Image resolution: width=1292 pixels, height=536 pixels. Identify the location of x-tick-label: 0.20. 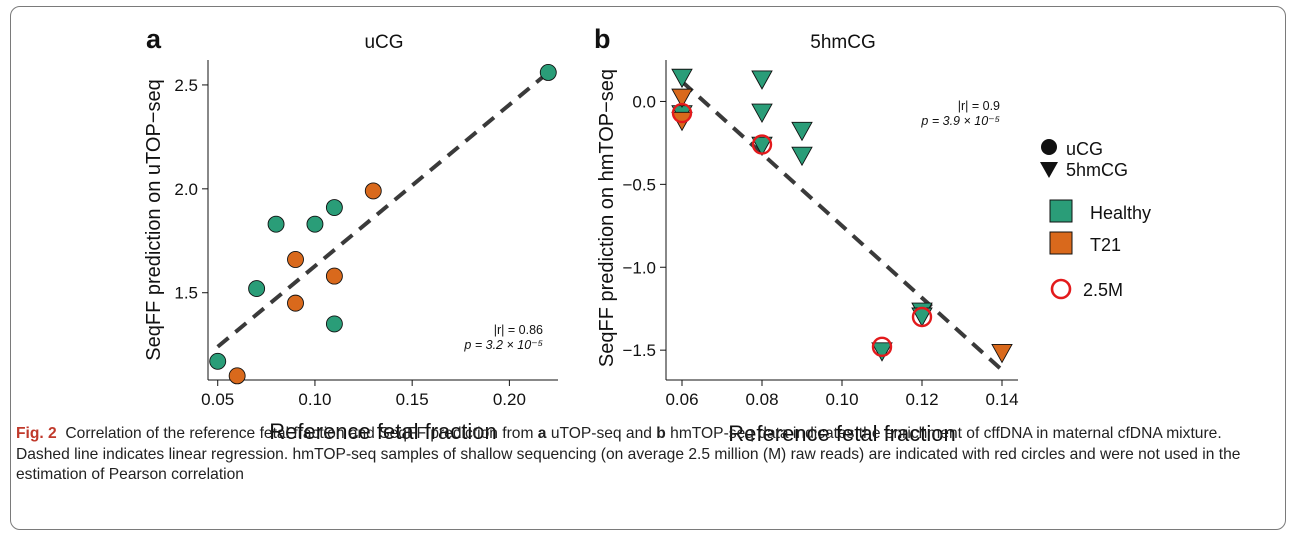
(509, 399).